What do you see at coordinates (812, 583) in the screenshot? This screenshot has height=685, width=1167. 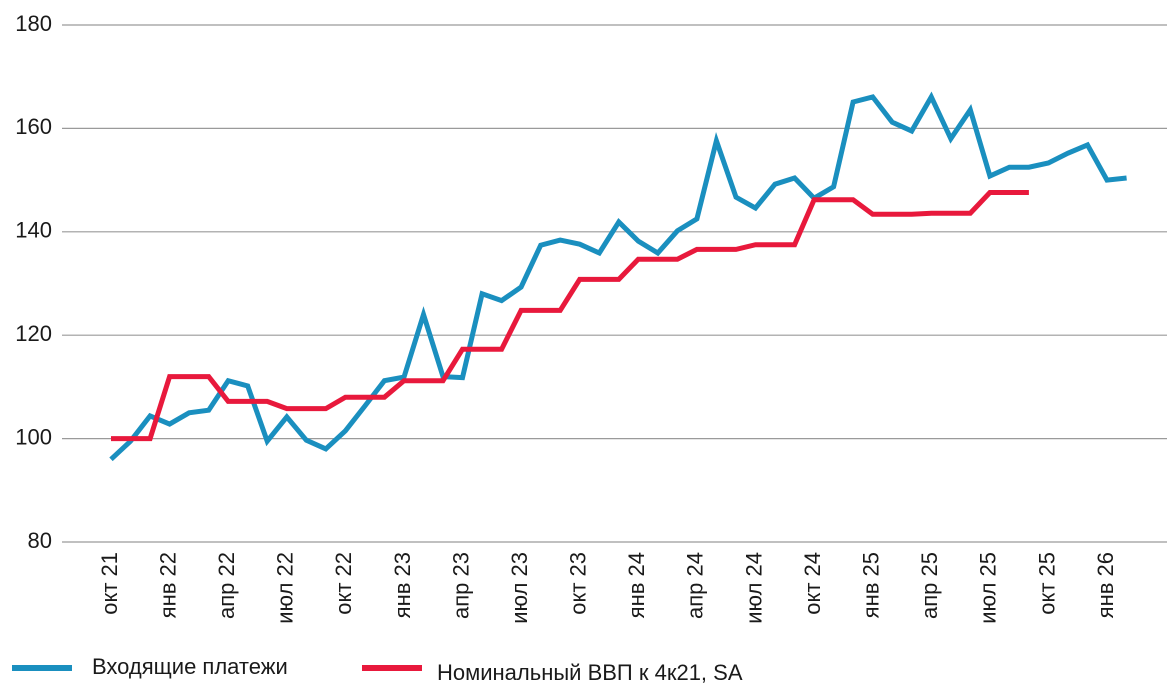 I see `x-tick-label: окт 24` at bounding box center [812, 583].